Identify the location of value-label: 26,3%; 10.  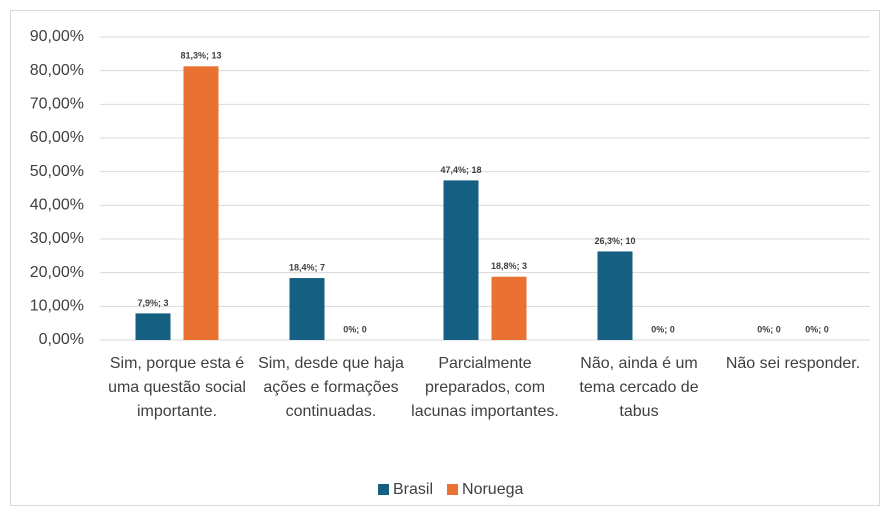
(614, 241).